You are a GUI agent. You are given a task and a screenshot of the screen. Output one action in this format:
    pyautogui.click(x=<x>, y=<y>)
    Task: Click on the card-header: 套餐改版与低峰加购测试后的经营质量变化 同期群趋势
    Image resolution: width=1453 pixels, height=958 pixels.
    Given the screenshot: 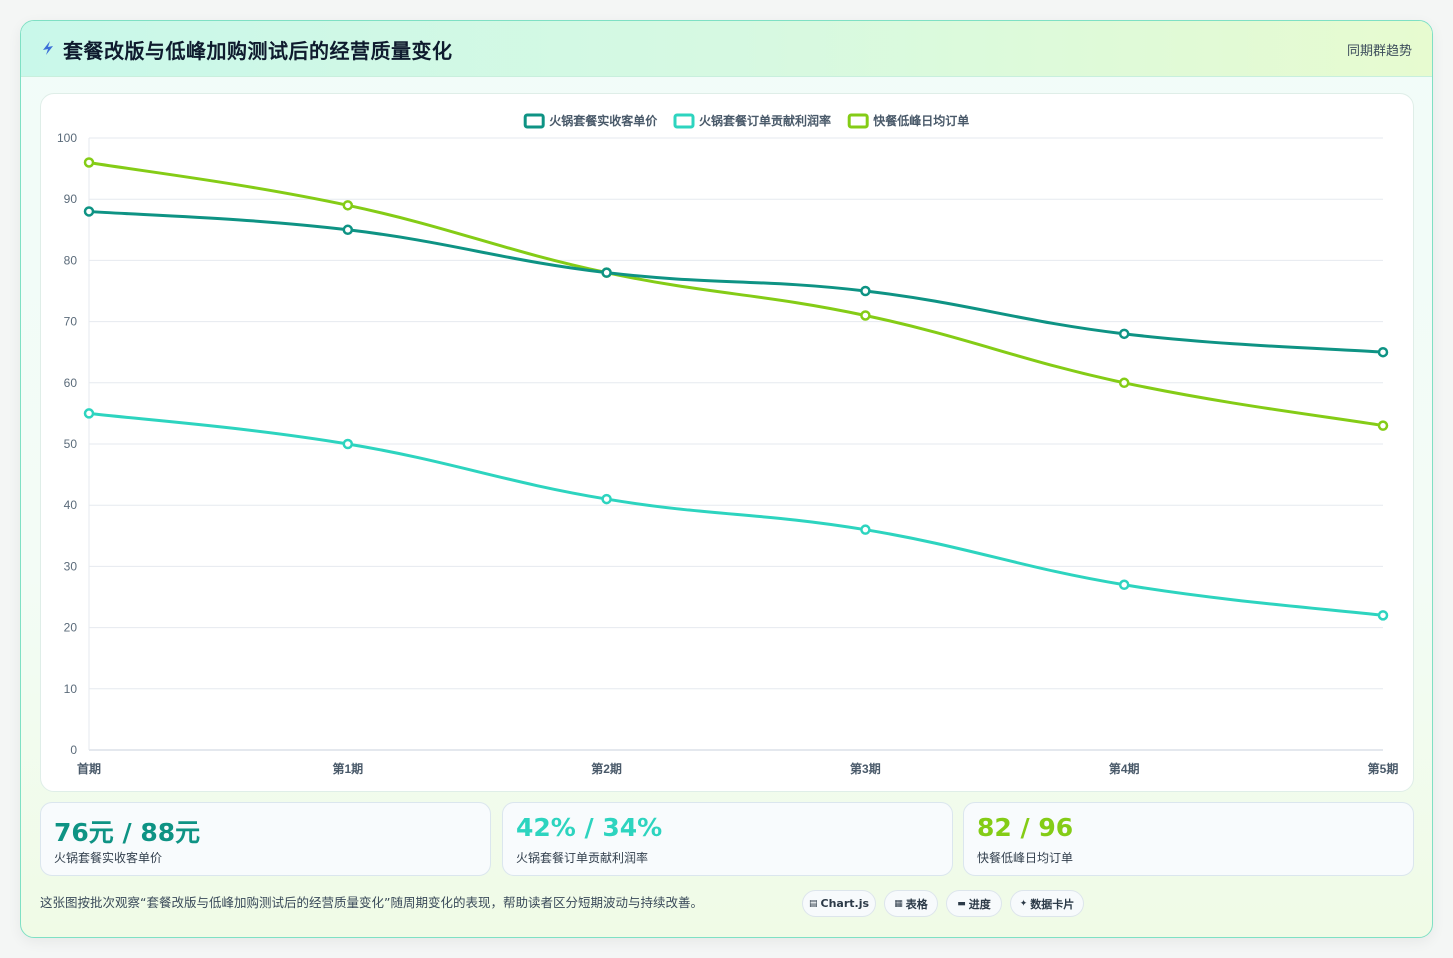 What is the action you would take?
    pyautogui.click(x=726, y=49)
    